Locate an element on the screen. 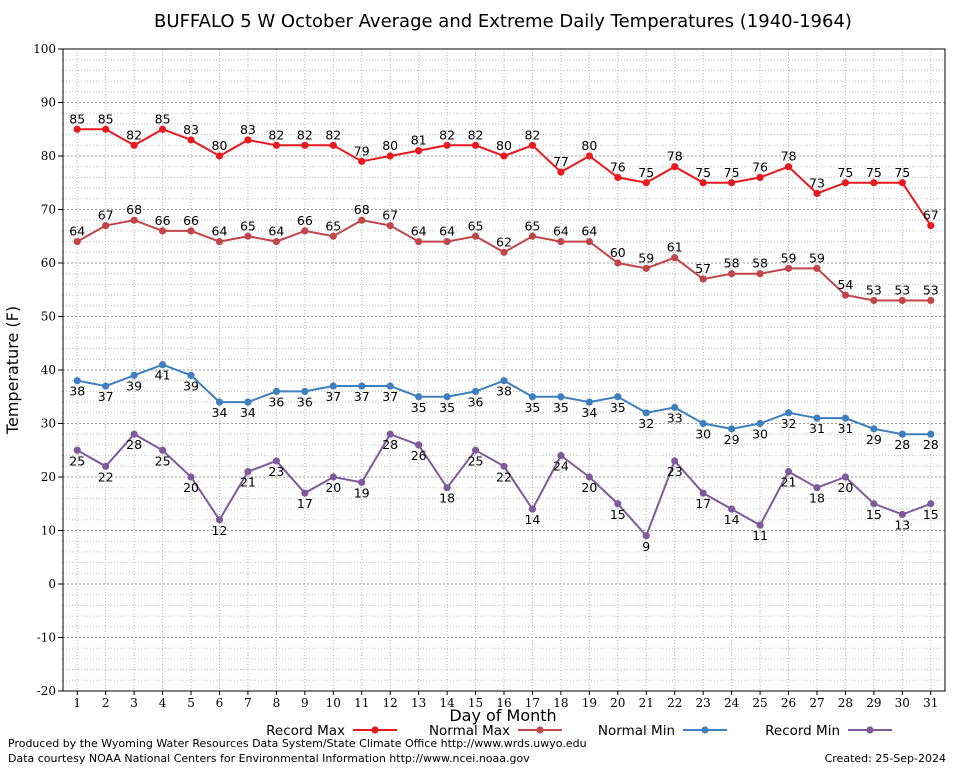 The width and height of the screenshot is (954, 768). x-tick-label: 19 is located at coordinates (589, 703).